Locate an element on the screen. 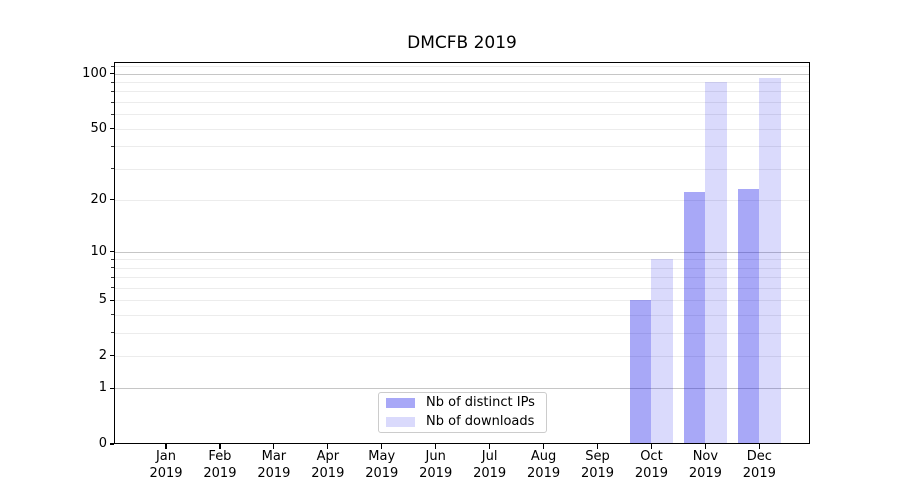 This screenshot has width=900, height=500. x-tick-label: Mar 2019 is located at coordinates (274, 465).